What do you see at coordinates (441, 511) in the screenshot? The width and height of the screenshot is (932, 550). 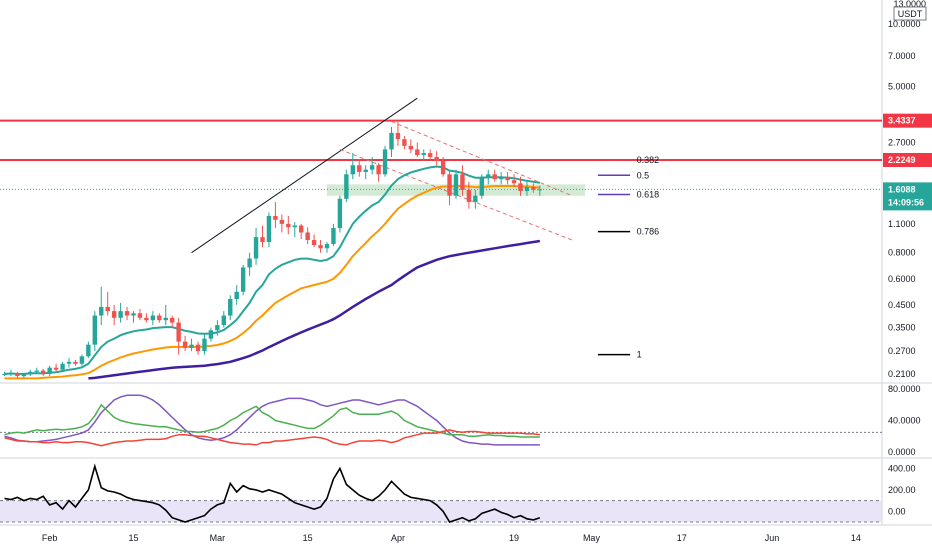 I see `oscillator-band` at bounding box center [441, 511].